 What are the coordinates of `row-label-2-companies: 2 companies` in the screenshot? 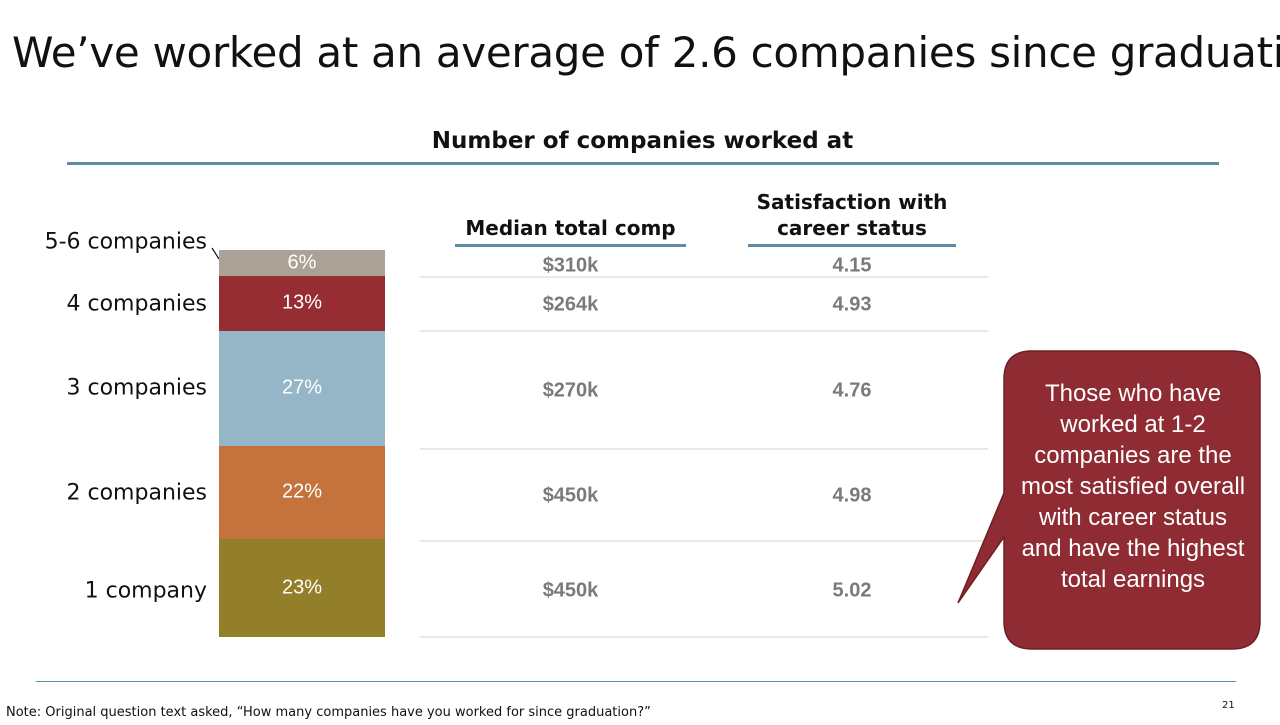 It's located at (136, 493).